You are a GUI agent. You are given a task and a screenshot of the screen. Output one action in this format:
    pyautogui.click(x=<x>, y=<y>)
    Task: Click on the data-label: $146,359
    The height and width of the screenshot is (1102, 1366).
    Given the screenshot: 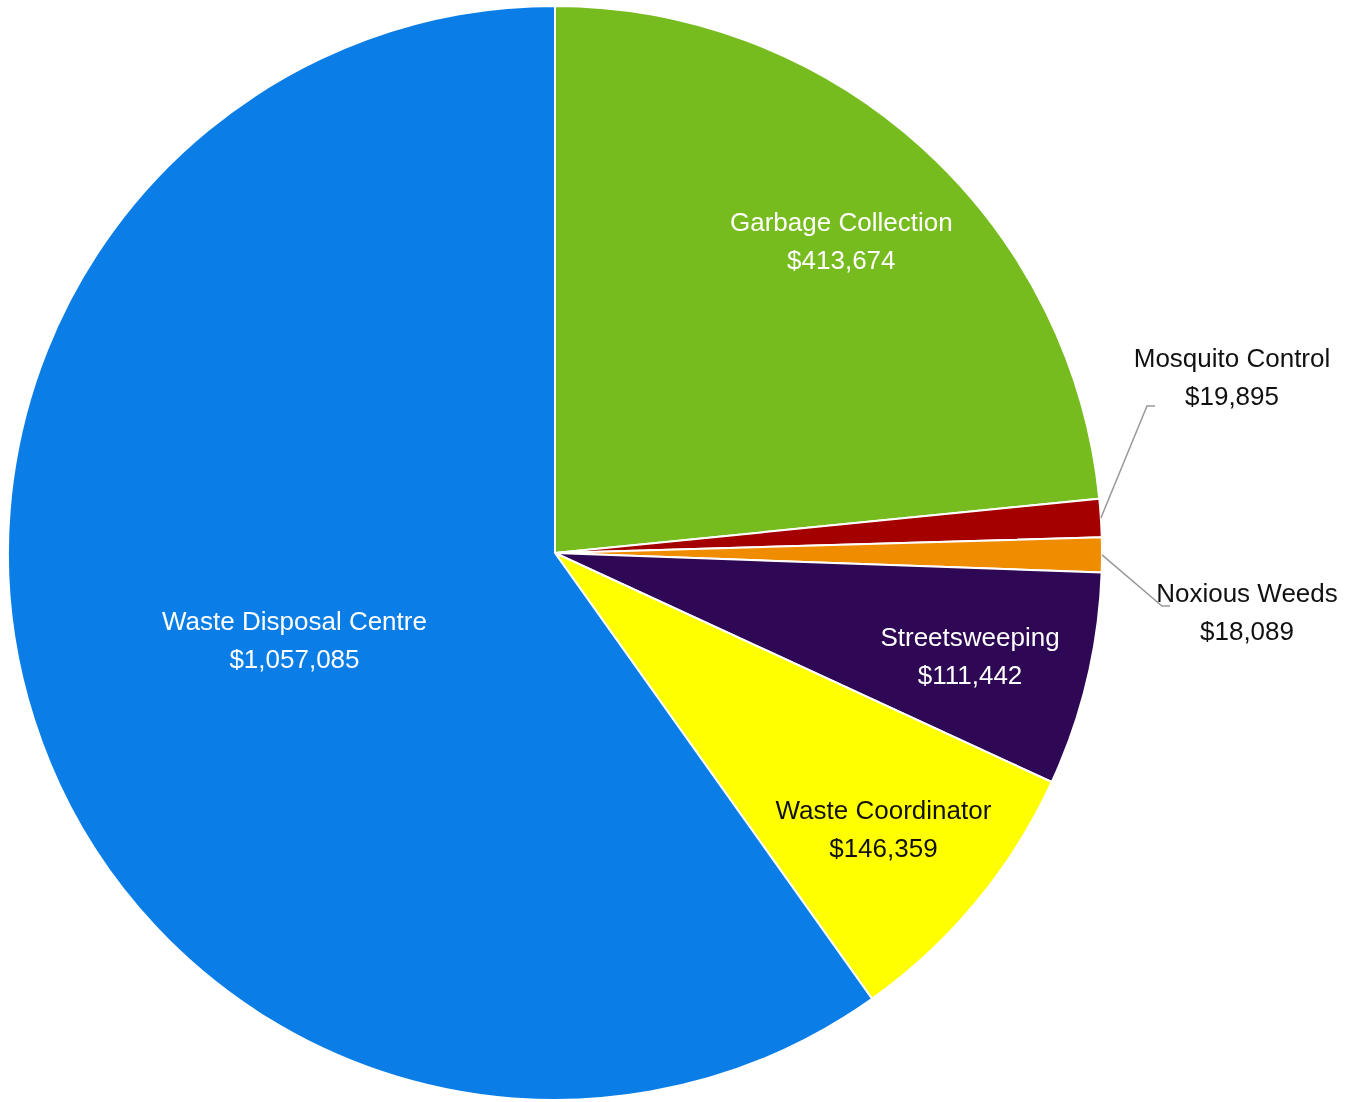 What is the action you would take?
    pyautogui.click(x=883, y=848)
    